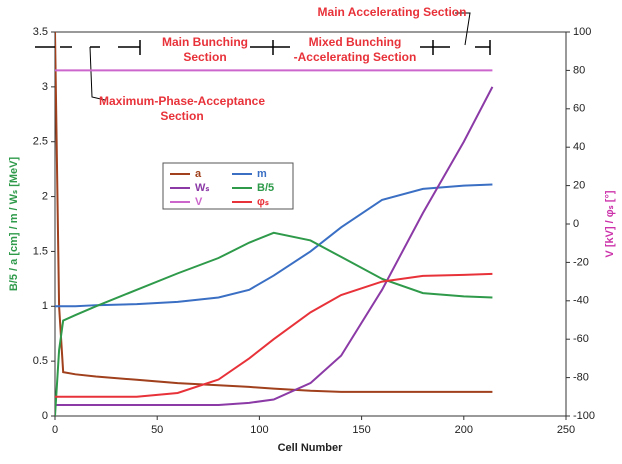 This screenshot has width=622, height=464. Describe the element at coordinates (582, 32) in the screenshot. I see `y2-tick-label: 100` at that location.